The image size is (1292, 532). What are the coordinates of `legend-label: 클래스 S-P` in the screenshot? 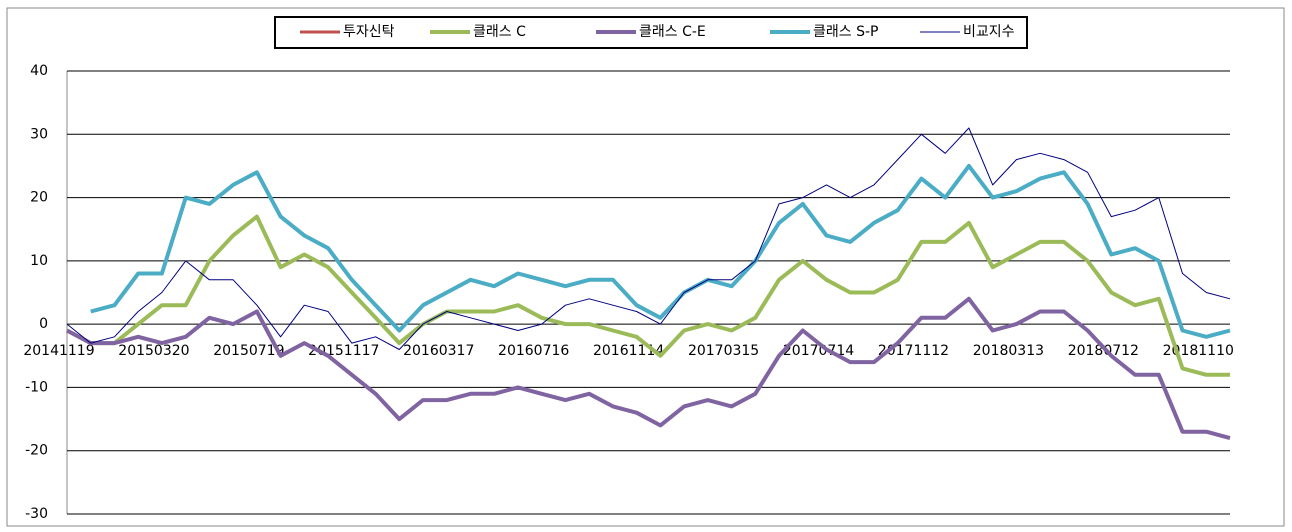 It's located at (845, 32).